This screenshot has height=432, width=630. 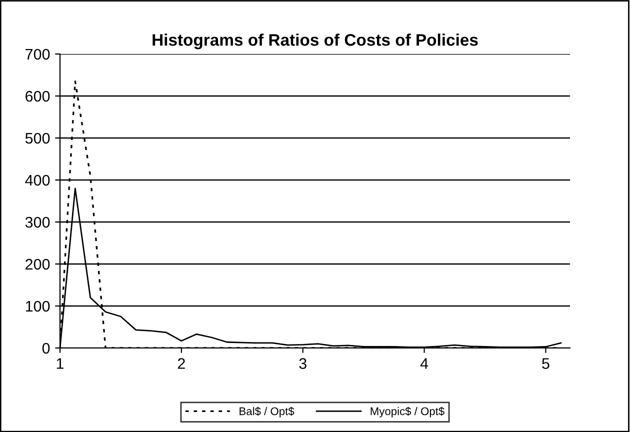 What do you see at coordinates (546, 363) in the screenshot?
I see `x-tick-label: 5` at bounding box center [546, 363].